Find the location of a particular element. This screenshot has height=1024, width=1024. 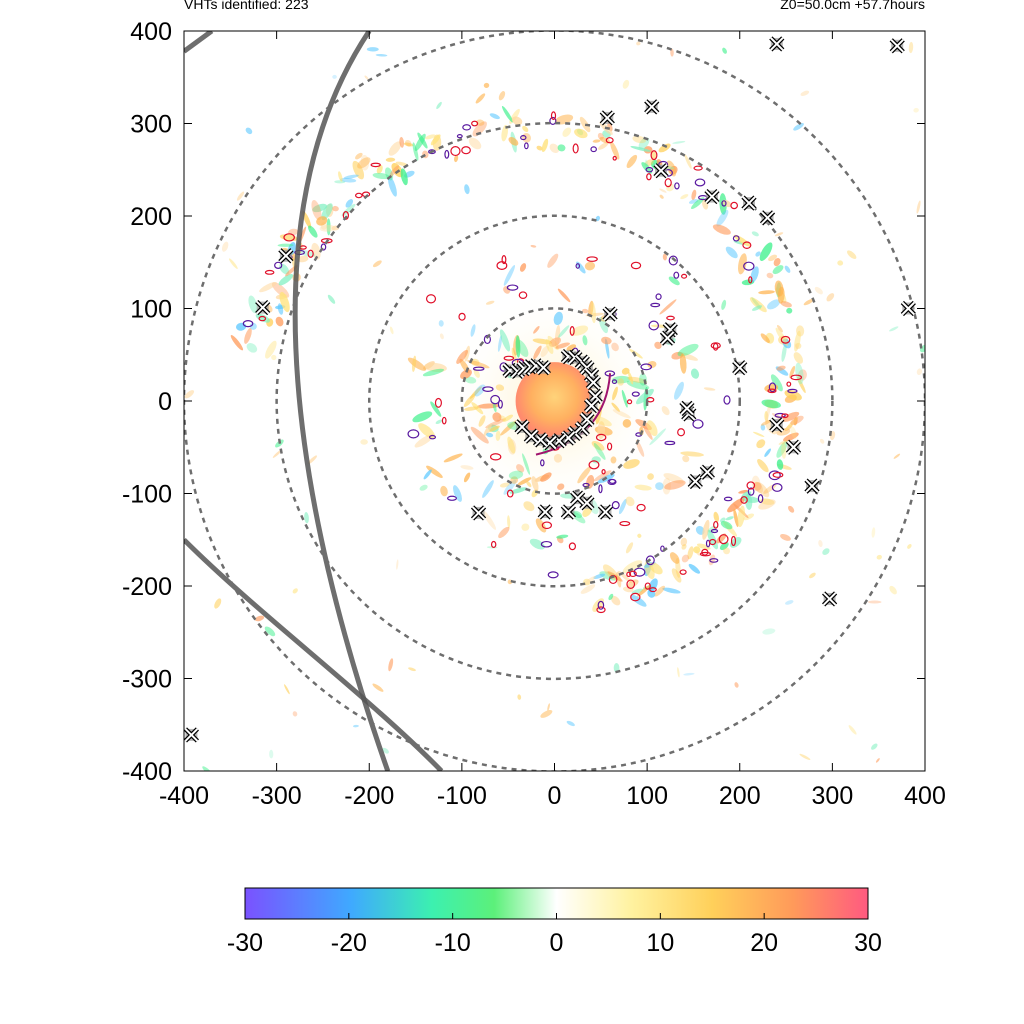

y-tick-label: 400 is located at coordinates (151, 32).